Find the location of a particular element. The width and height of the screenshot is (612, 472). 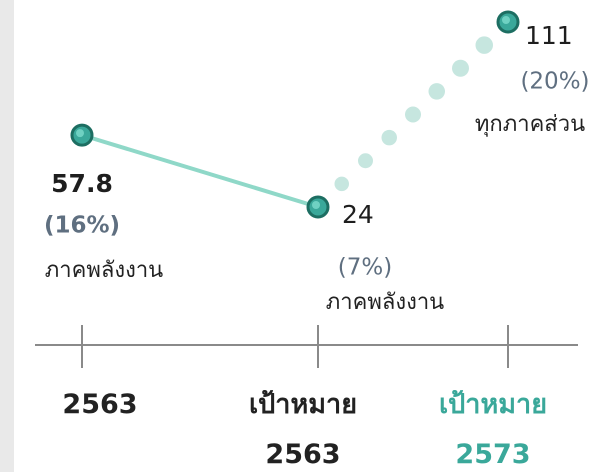

percent-label: (7%) is located at coordinates (365, 268).